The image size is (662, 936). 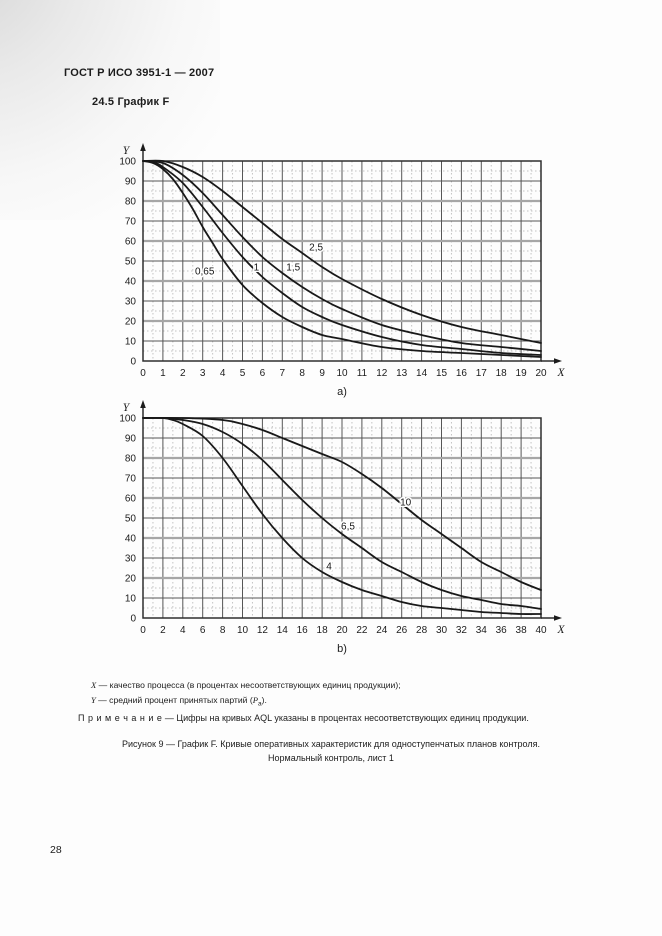 I want to click on x-tick-label: 7, so click(x=283, y=373).